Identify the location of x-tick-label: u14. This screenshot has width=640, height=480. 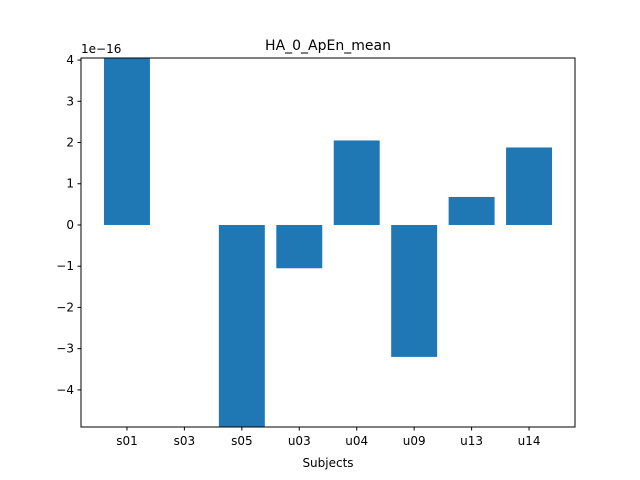
(529, 441).